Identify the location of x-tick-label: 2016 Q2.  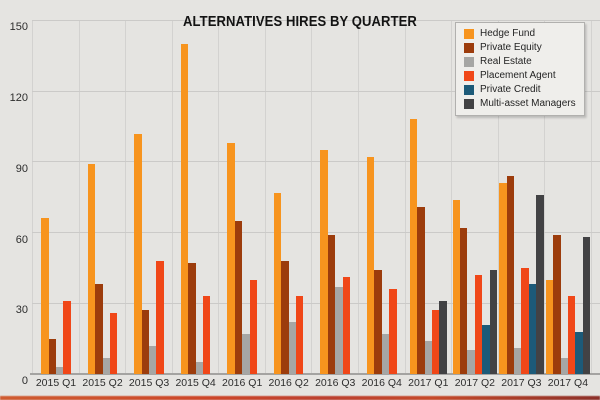
(288, 383).